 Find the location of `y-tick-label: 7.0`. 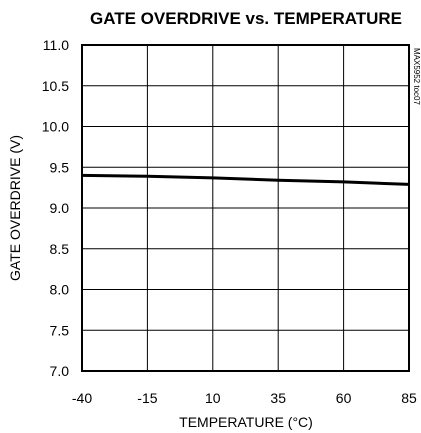

y-tick-label: 7.0 is located at coordinates (60, 371).